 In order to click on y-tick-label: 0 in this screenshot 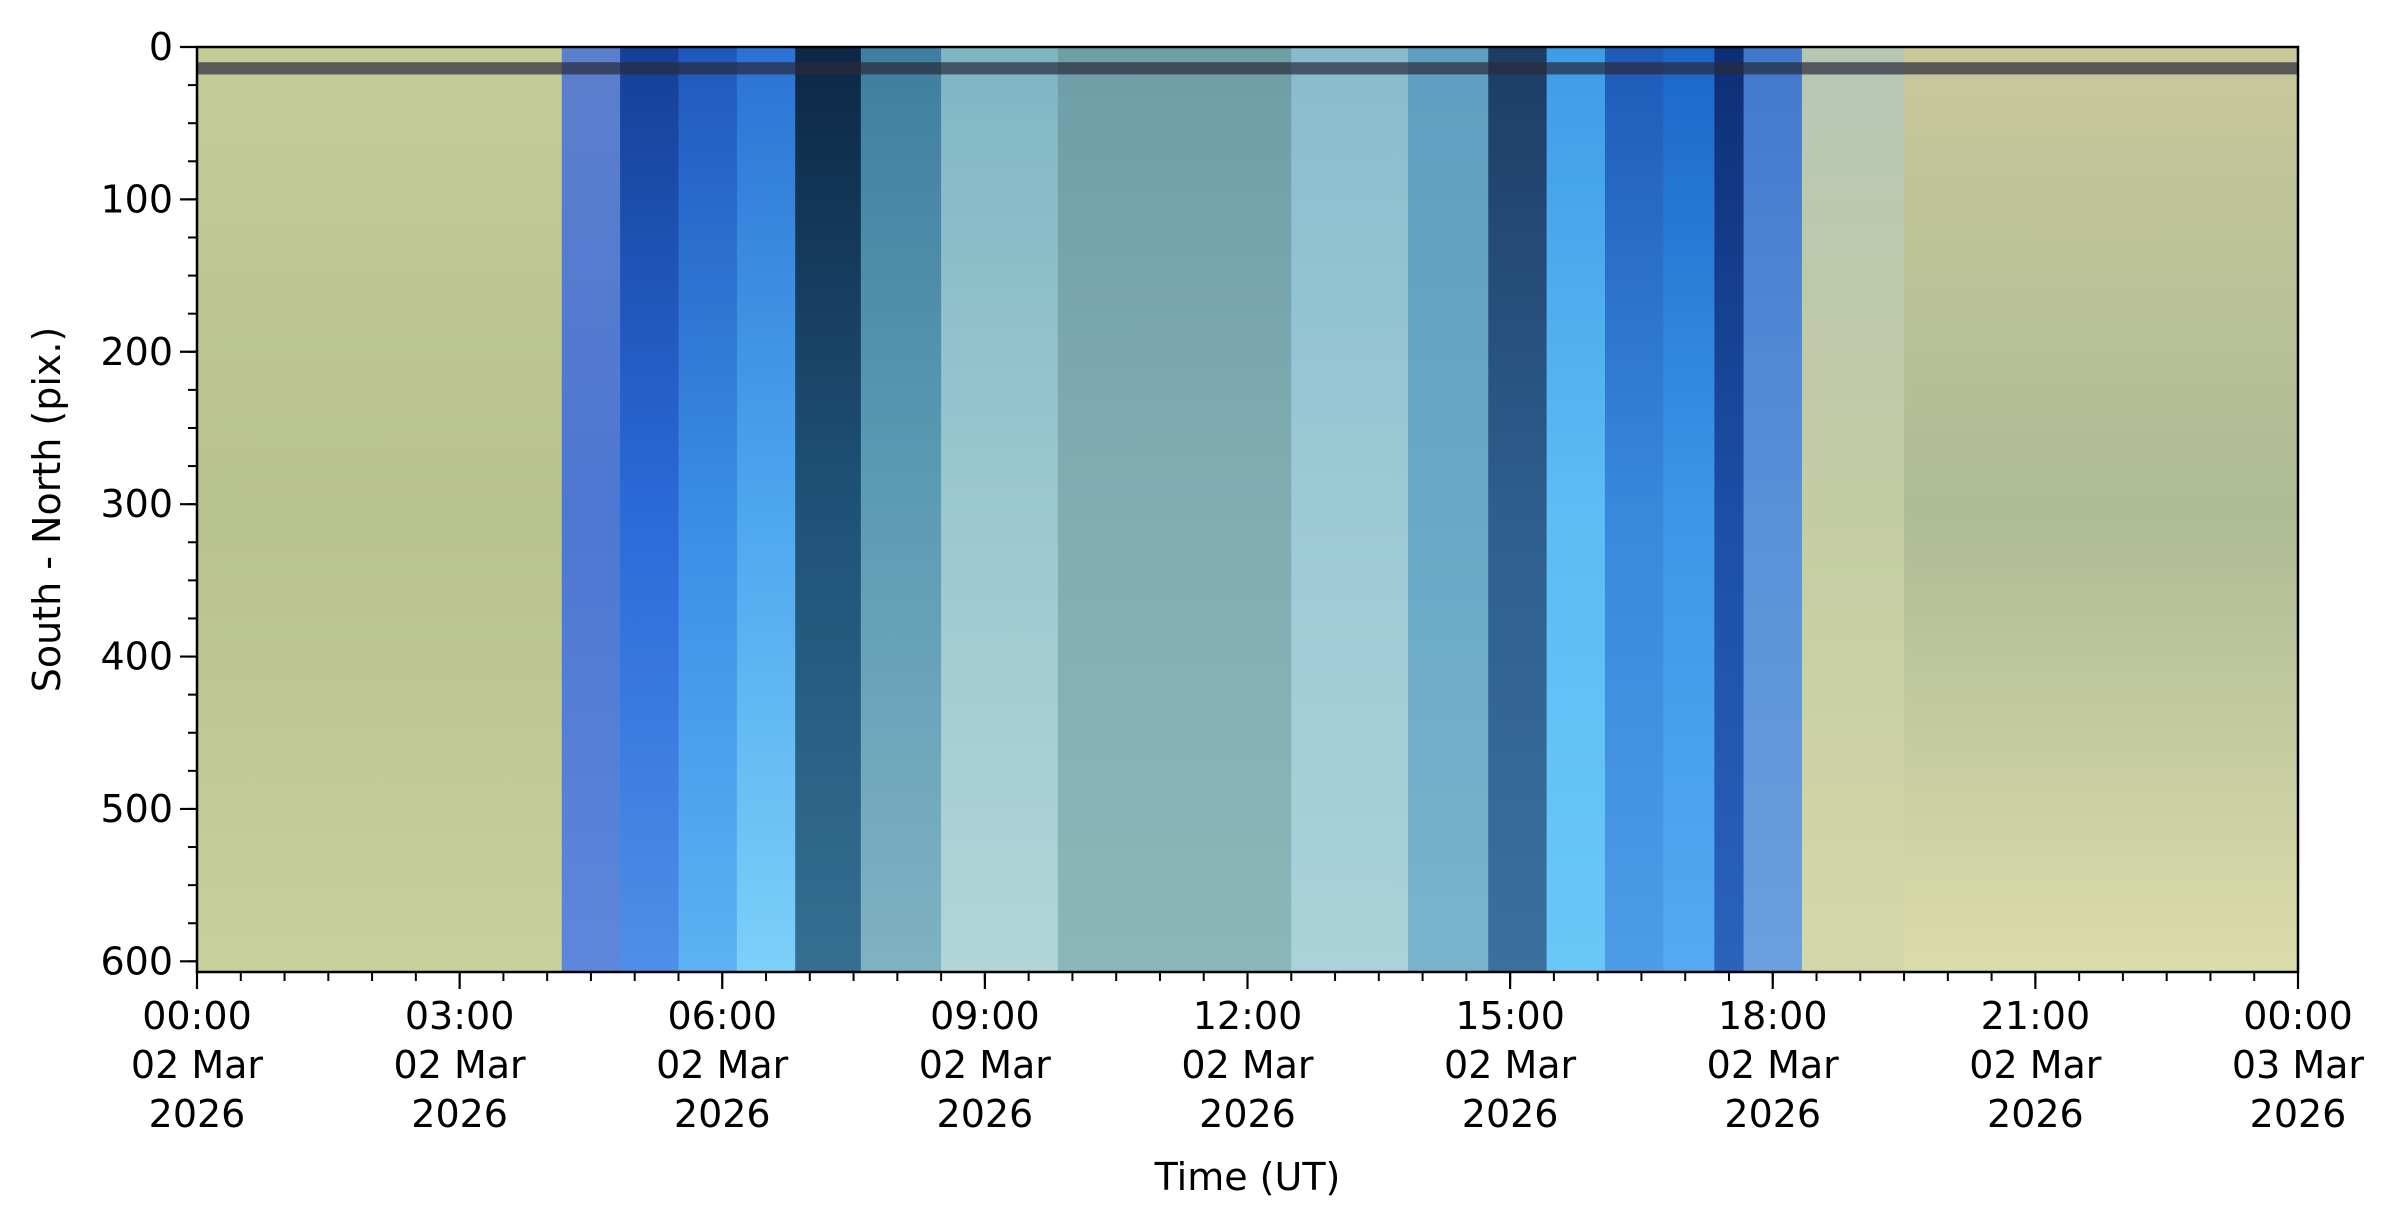, I will do `click(161, 47)`.